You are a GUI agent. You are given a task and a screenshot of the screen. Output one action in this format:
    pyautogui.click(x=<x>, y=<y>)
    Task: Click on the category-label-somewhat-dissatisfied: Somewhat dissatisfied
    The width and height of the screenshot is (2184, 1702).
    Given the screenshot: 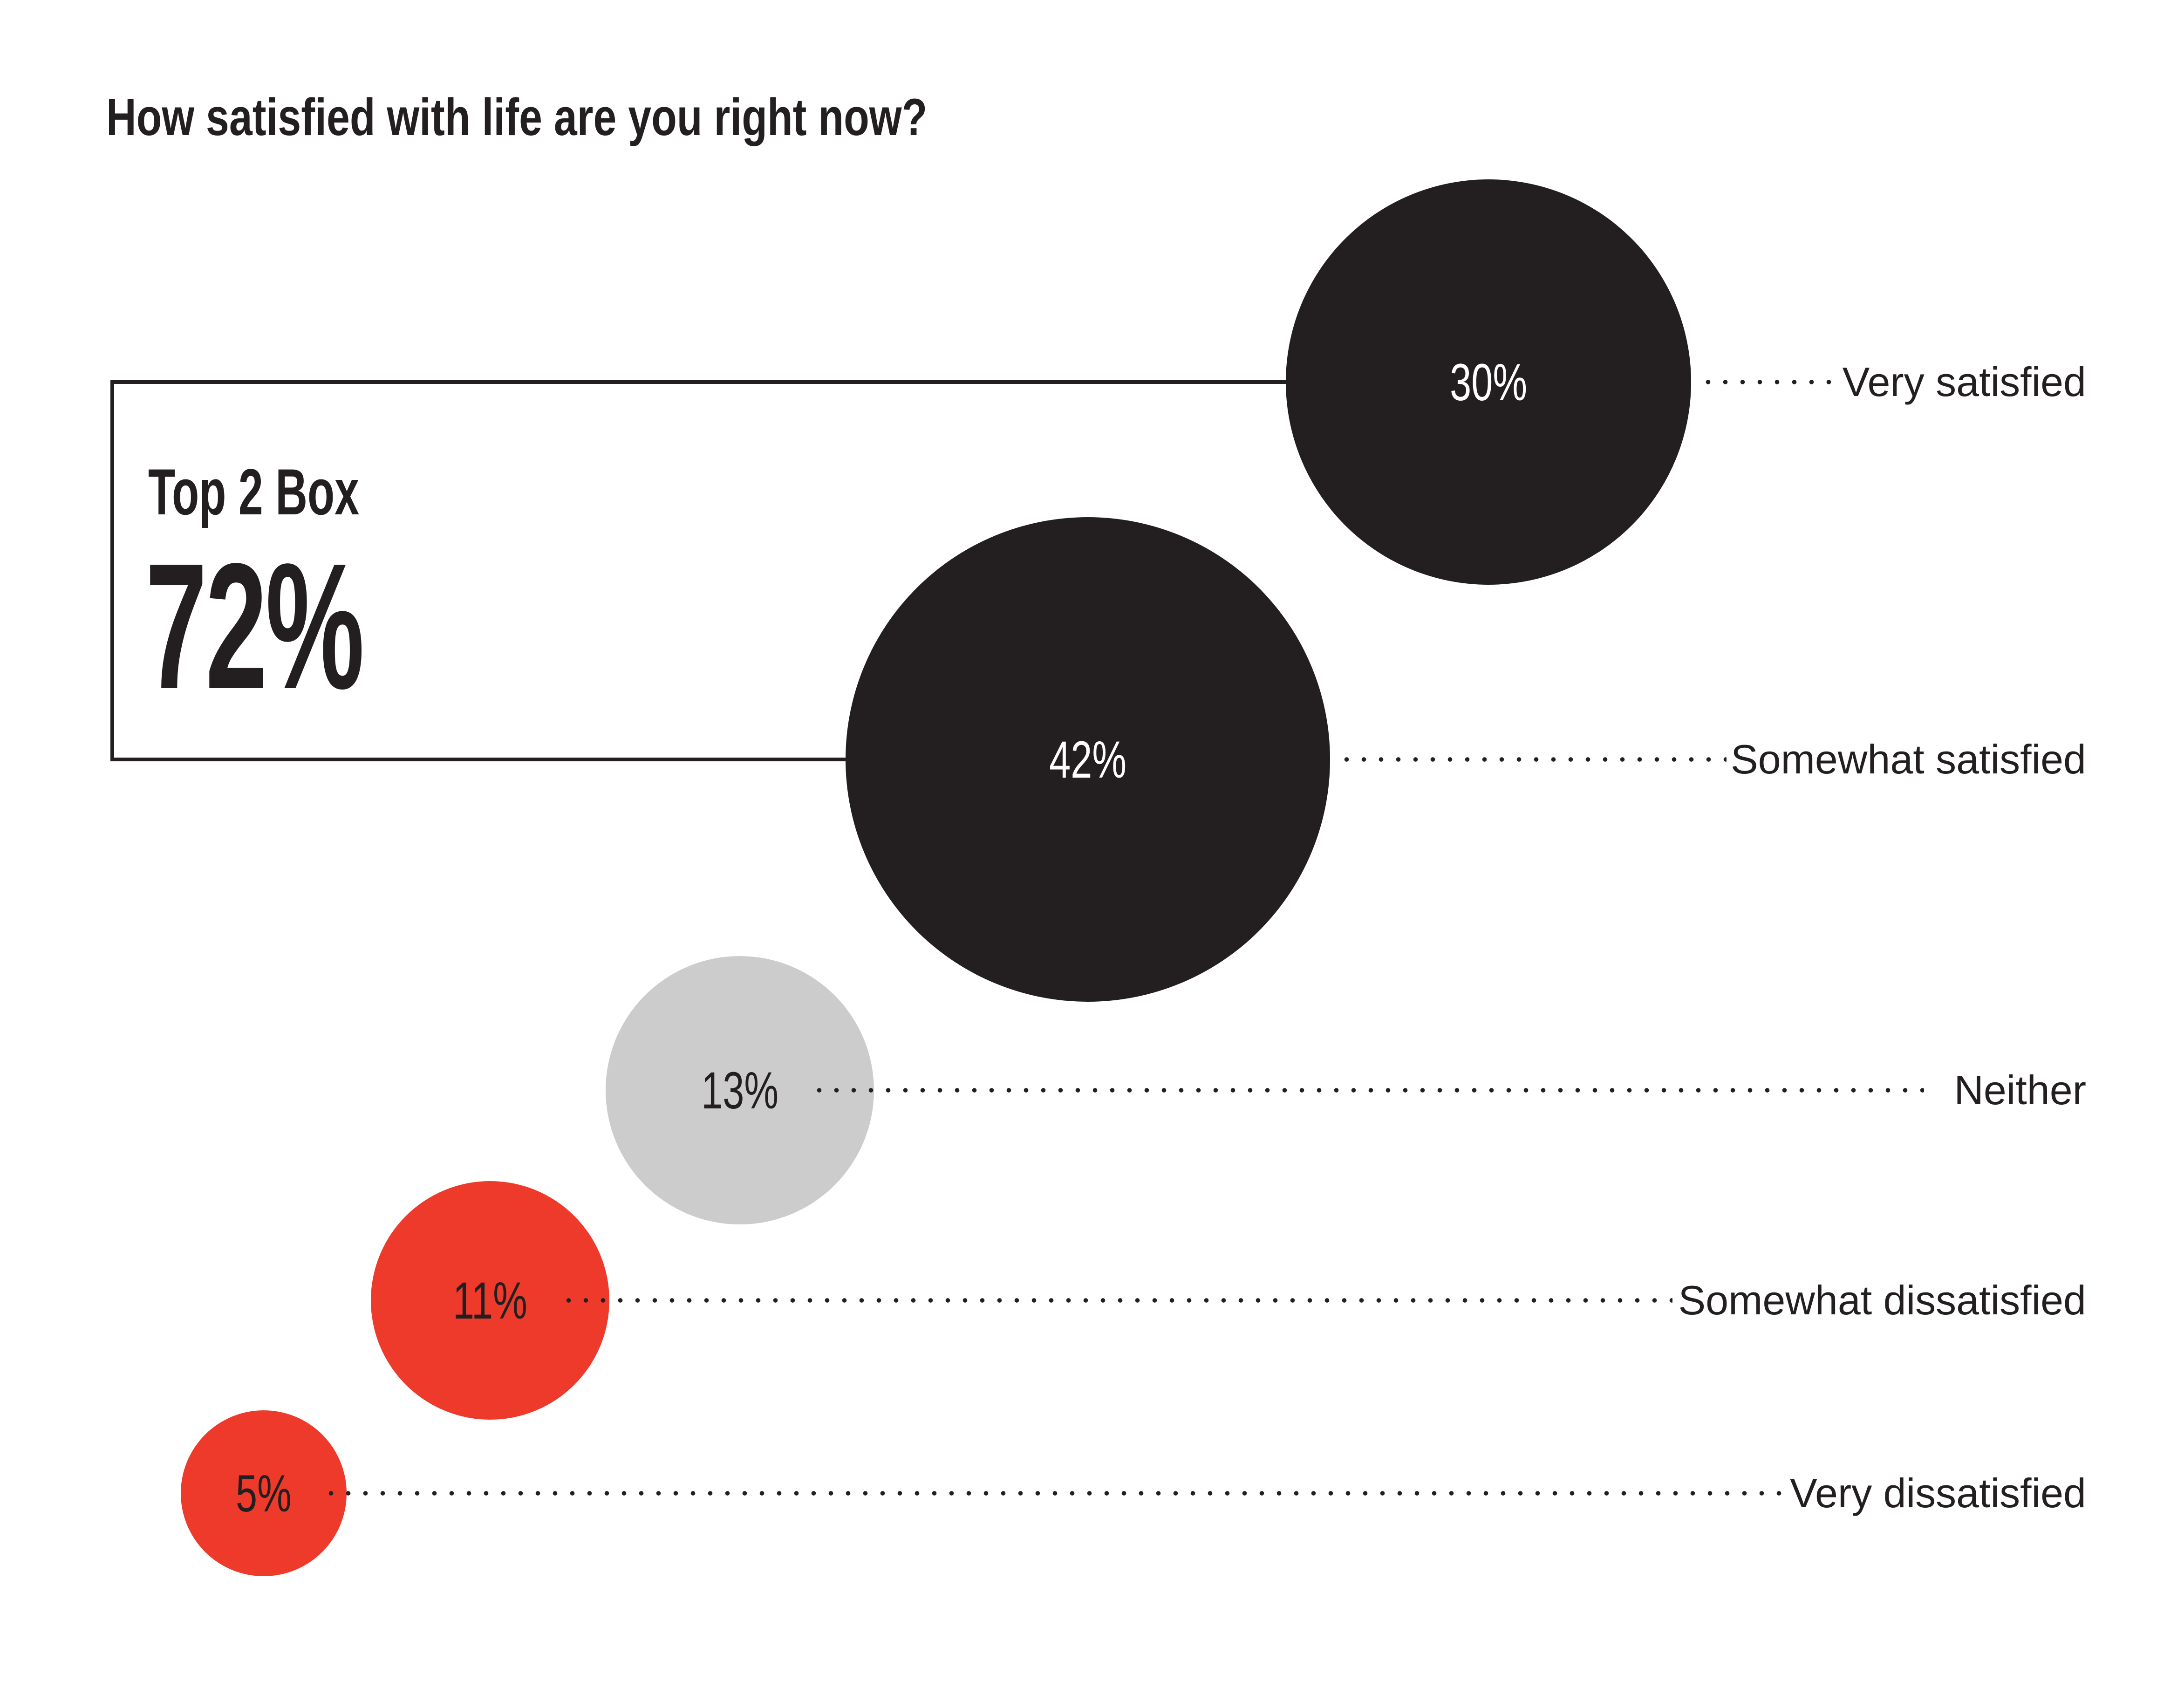 What is the action you would take?
    pyautogui.click(x=1882, y=1300)
    